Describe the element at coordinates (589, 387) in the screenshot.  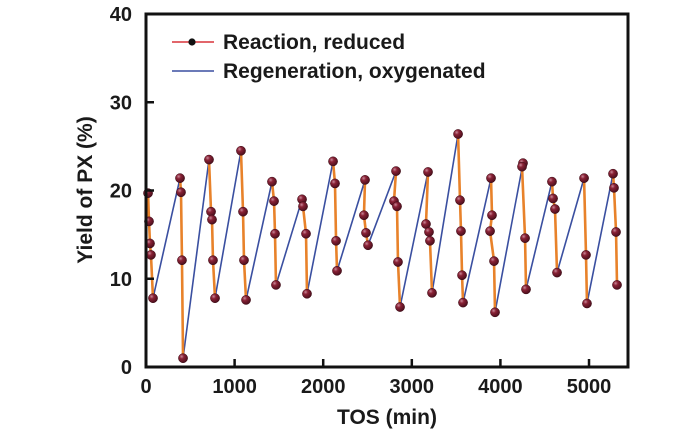
I see `x-tick-label: 5000` at that location.